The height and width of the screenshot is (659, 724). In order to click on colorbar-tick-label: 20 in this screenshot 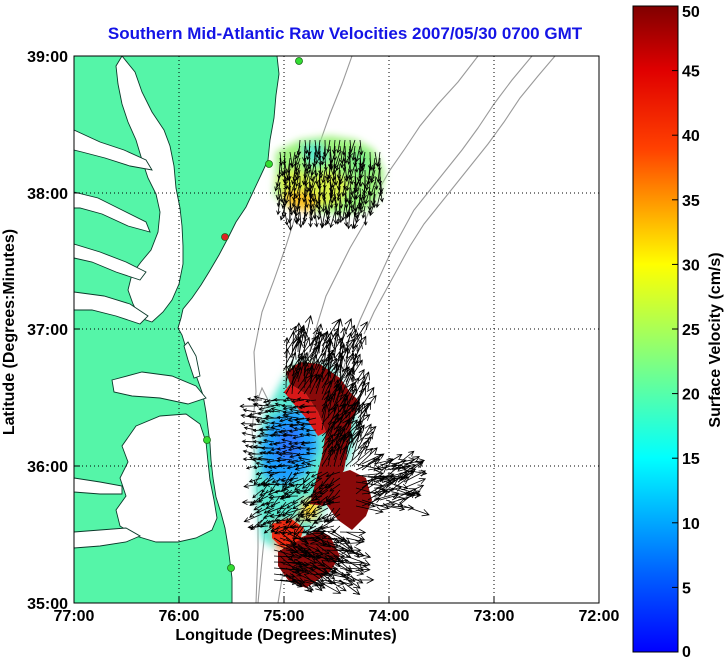, I will do `click(691, 395)`.